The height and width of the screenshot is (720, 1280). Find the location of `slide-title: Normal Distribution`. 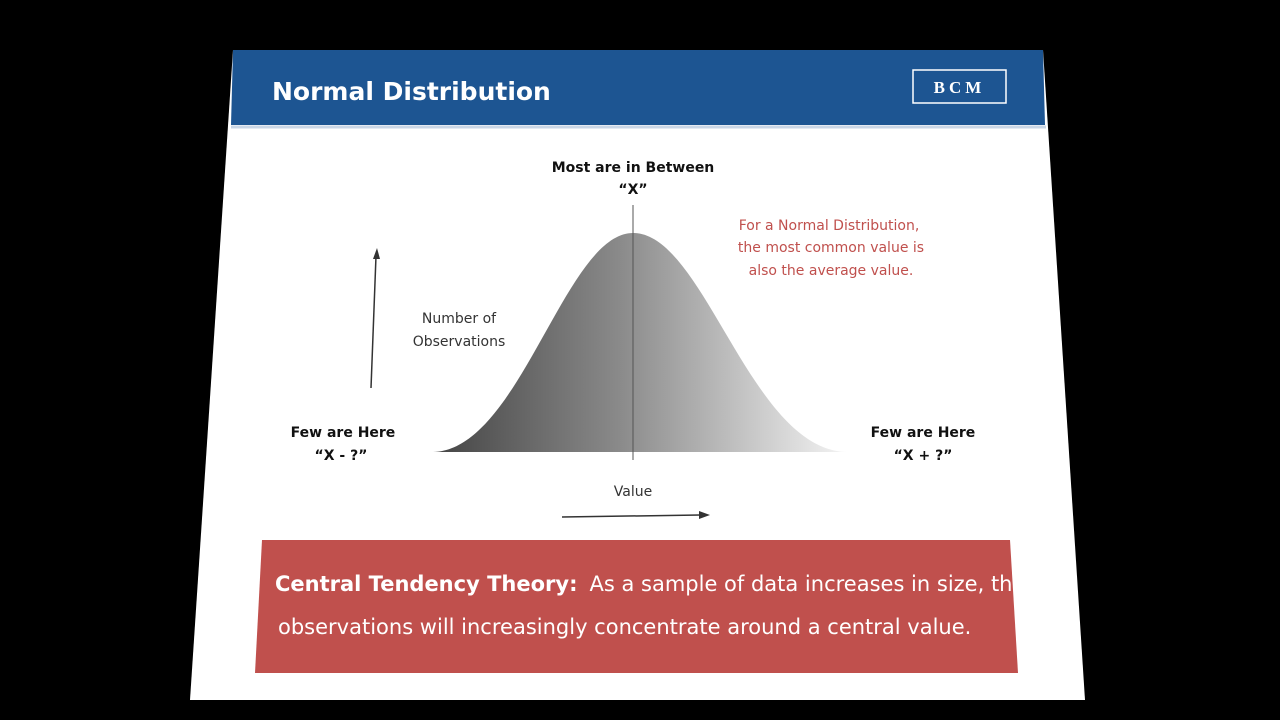

slide-title: Normal Distribution is located at coordinates (411, 91).